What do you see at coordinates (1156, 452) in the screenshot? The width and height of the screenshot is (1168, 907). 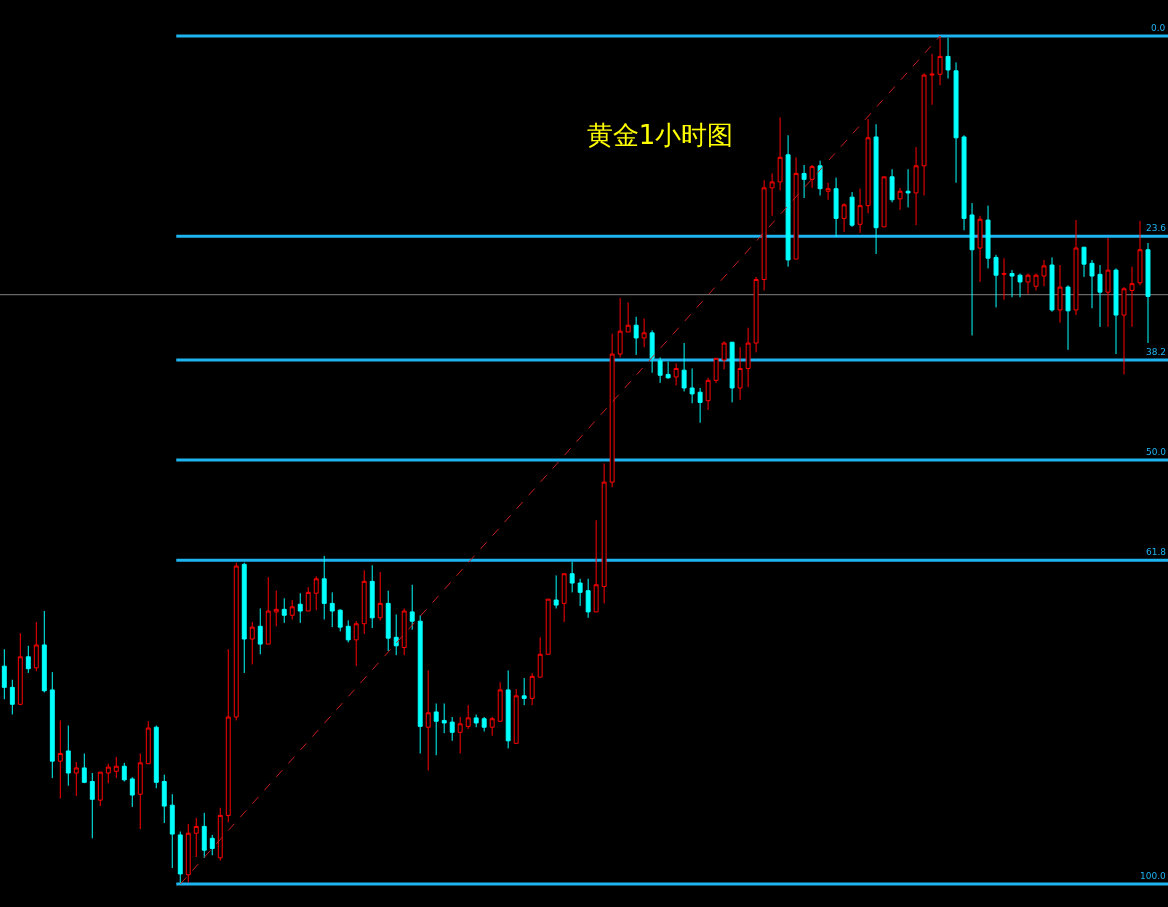 I see `annotation: 50.0` at bounding box center [1156, 452].